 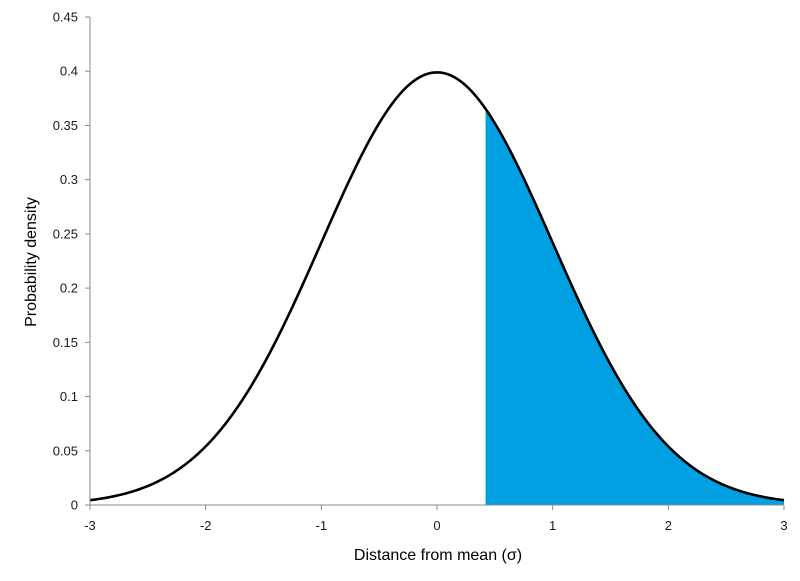 I want to click on x-tick-label: 1, so click(x=552, y=525).